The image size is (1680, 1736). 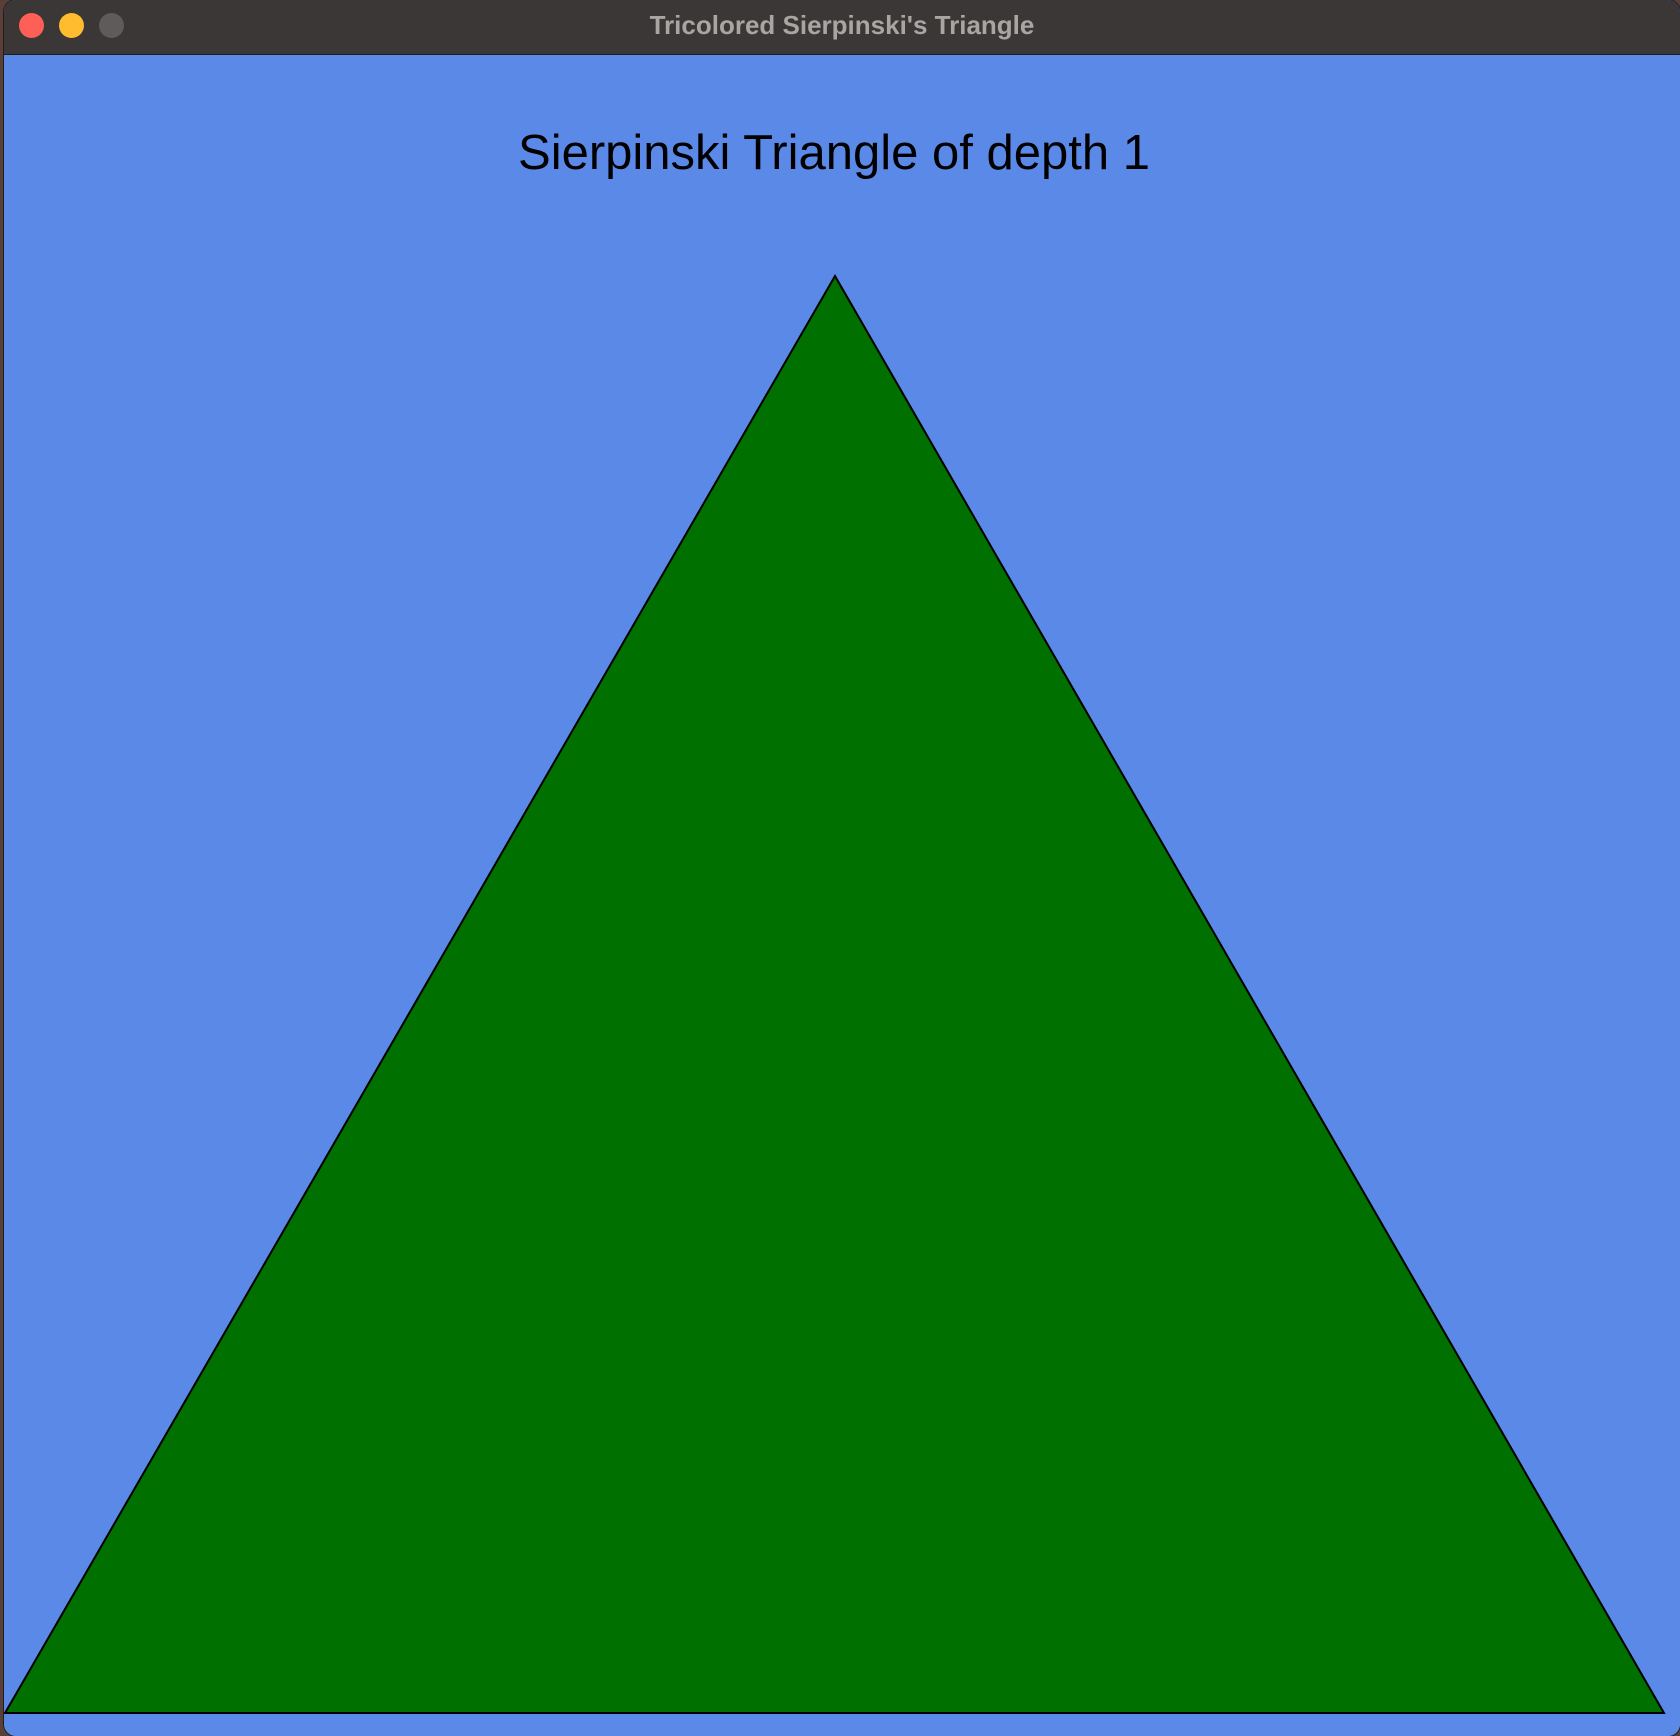 What do you see at coordinates (834, 153) in the screenshot?
I see `canvas-heading: Sierpinski Triangle of depth 1` at bounding box center [834, 153].